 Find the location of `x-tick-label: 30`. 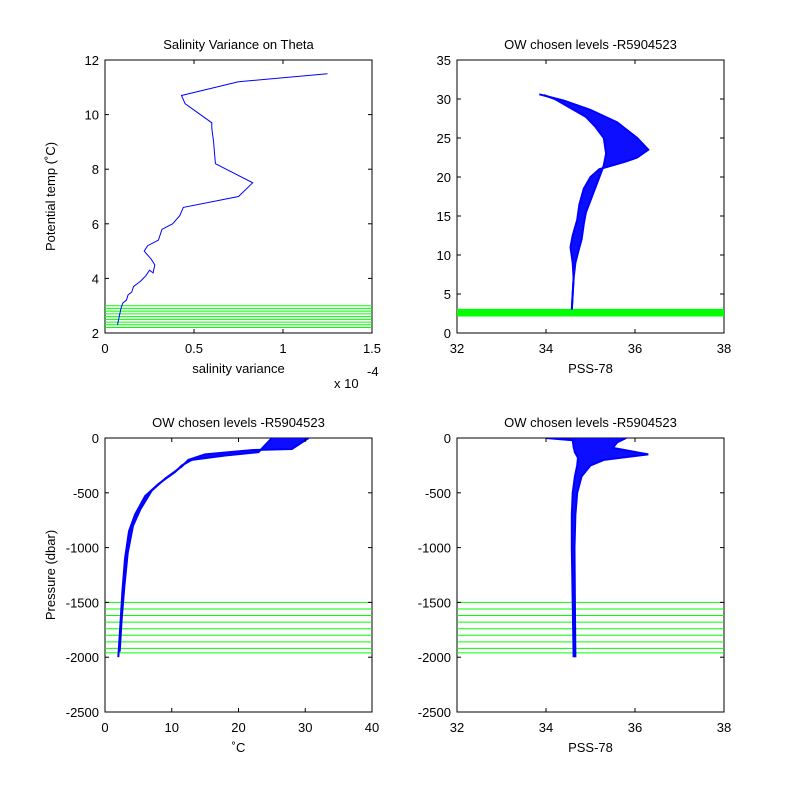

x-tick-label: 30 is located at coordinates (305, 727).